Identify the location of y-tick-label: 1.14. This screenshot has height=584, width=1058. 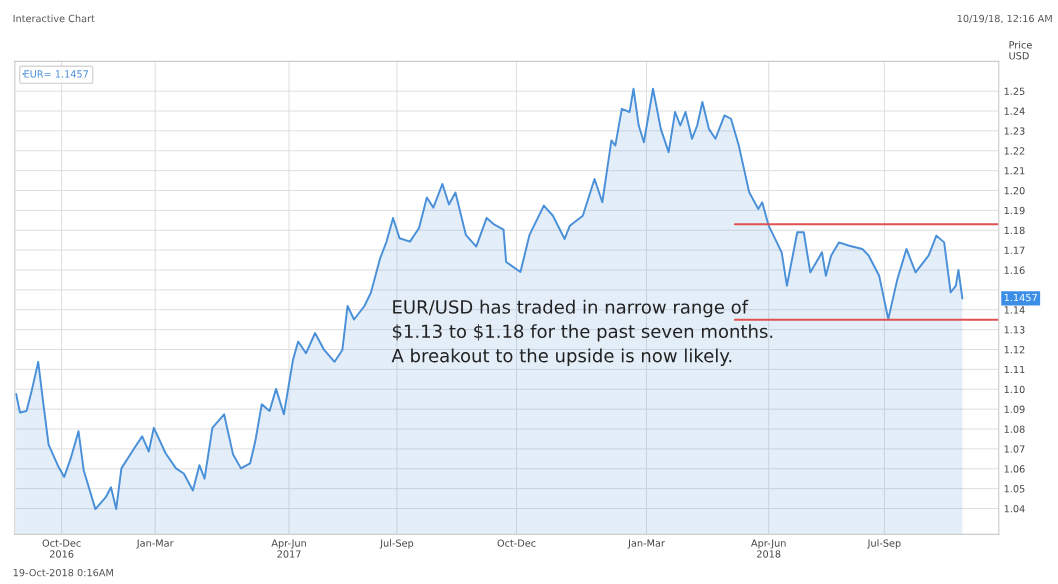
(1014, 310).